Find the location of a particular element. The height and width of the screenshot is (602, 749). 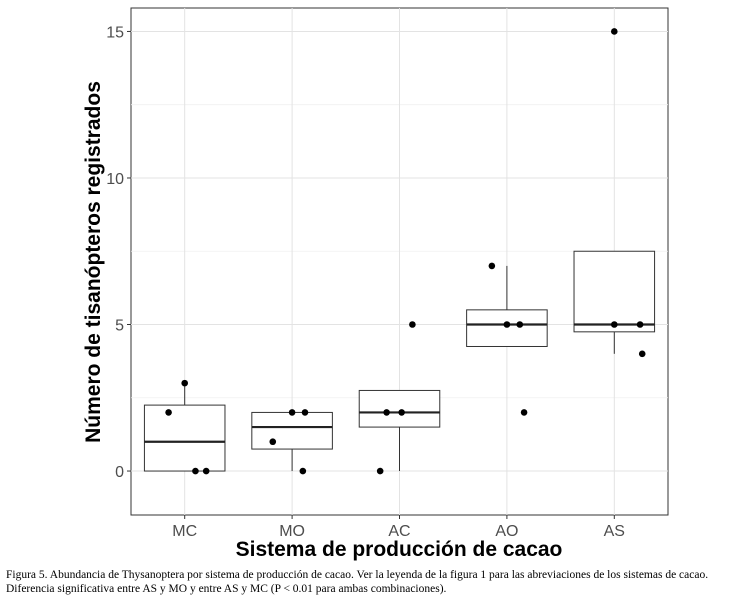

x-tick-label: MC is located at coordinates (184, 531).